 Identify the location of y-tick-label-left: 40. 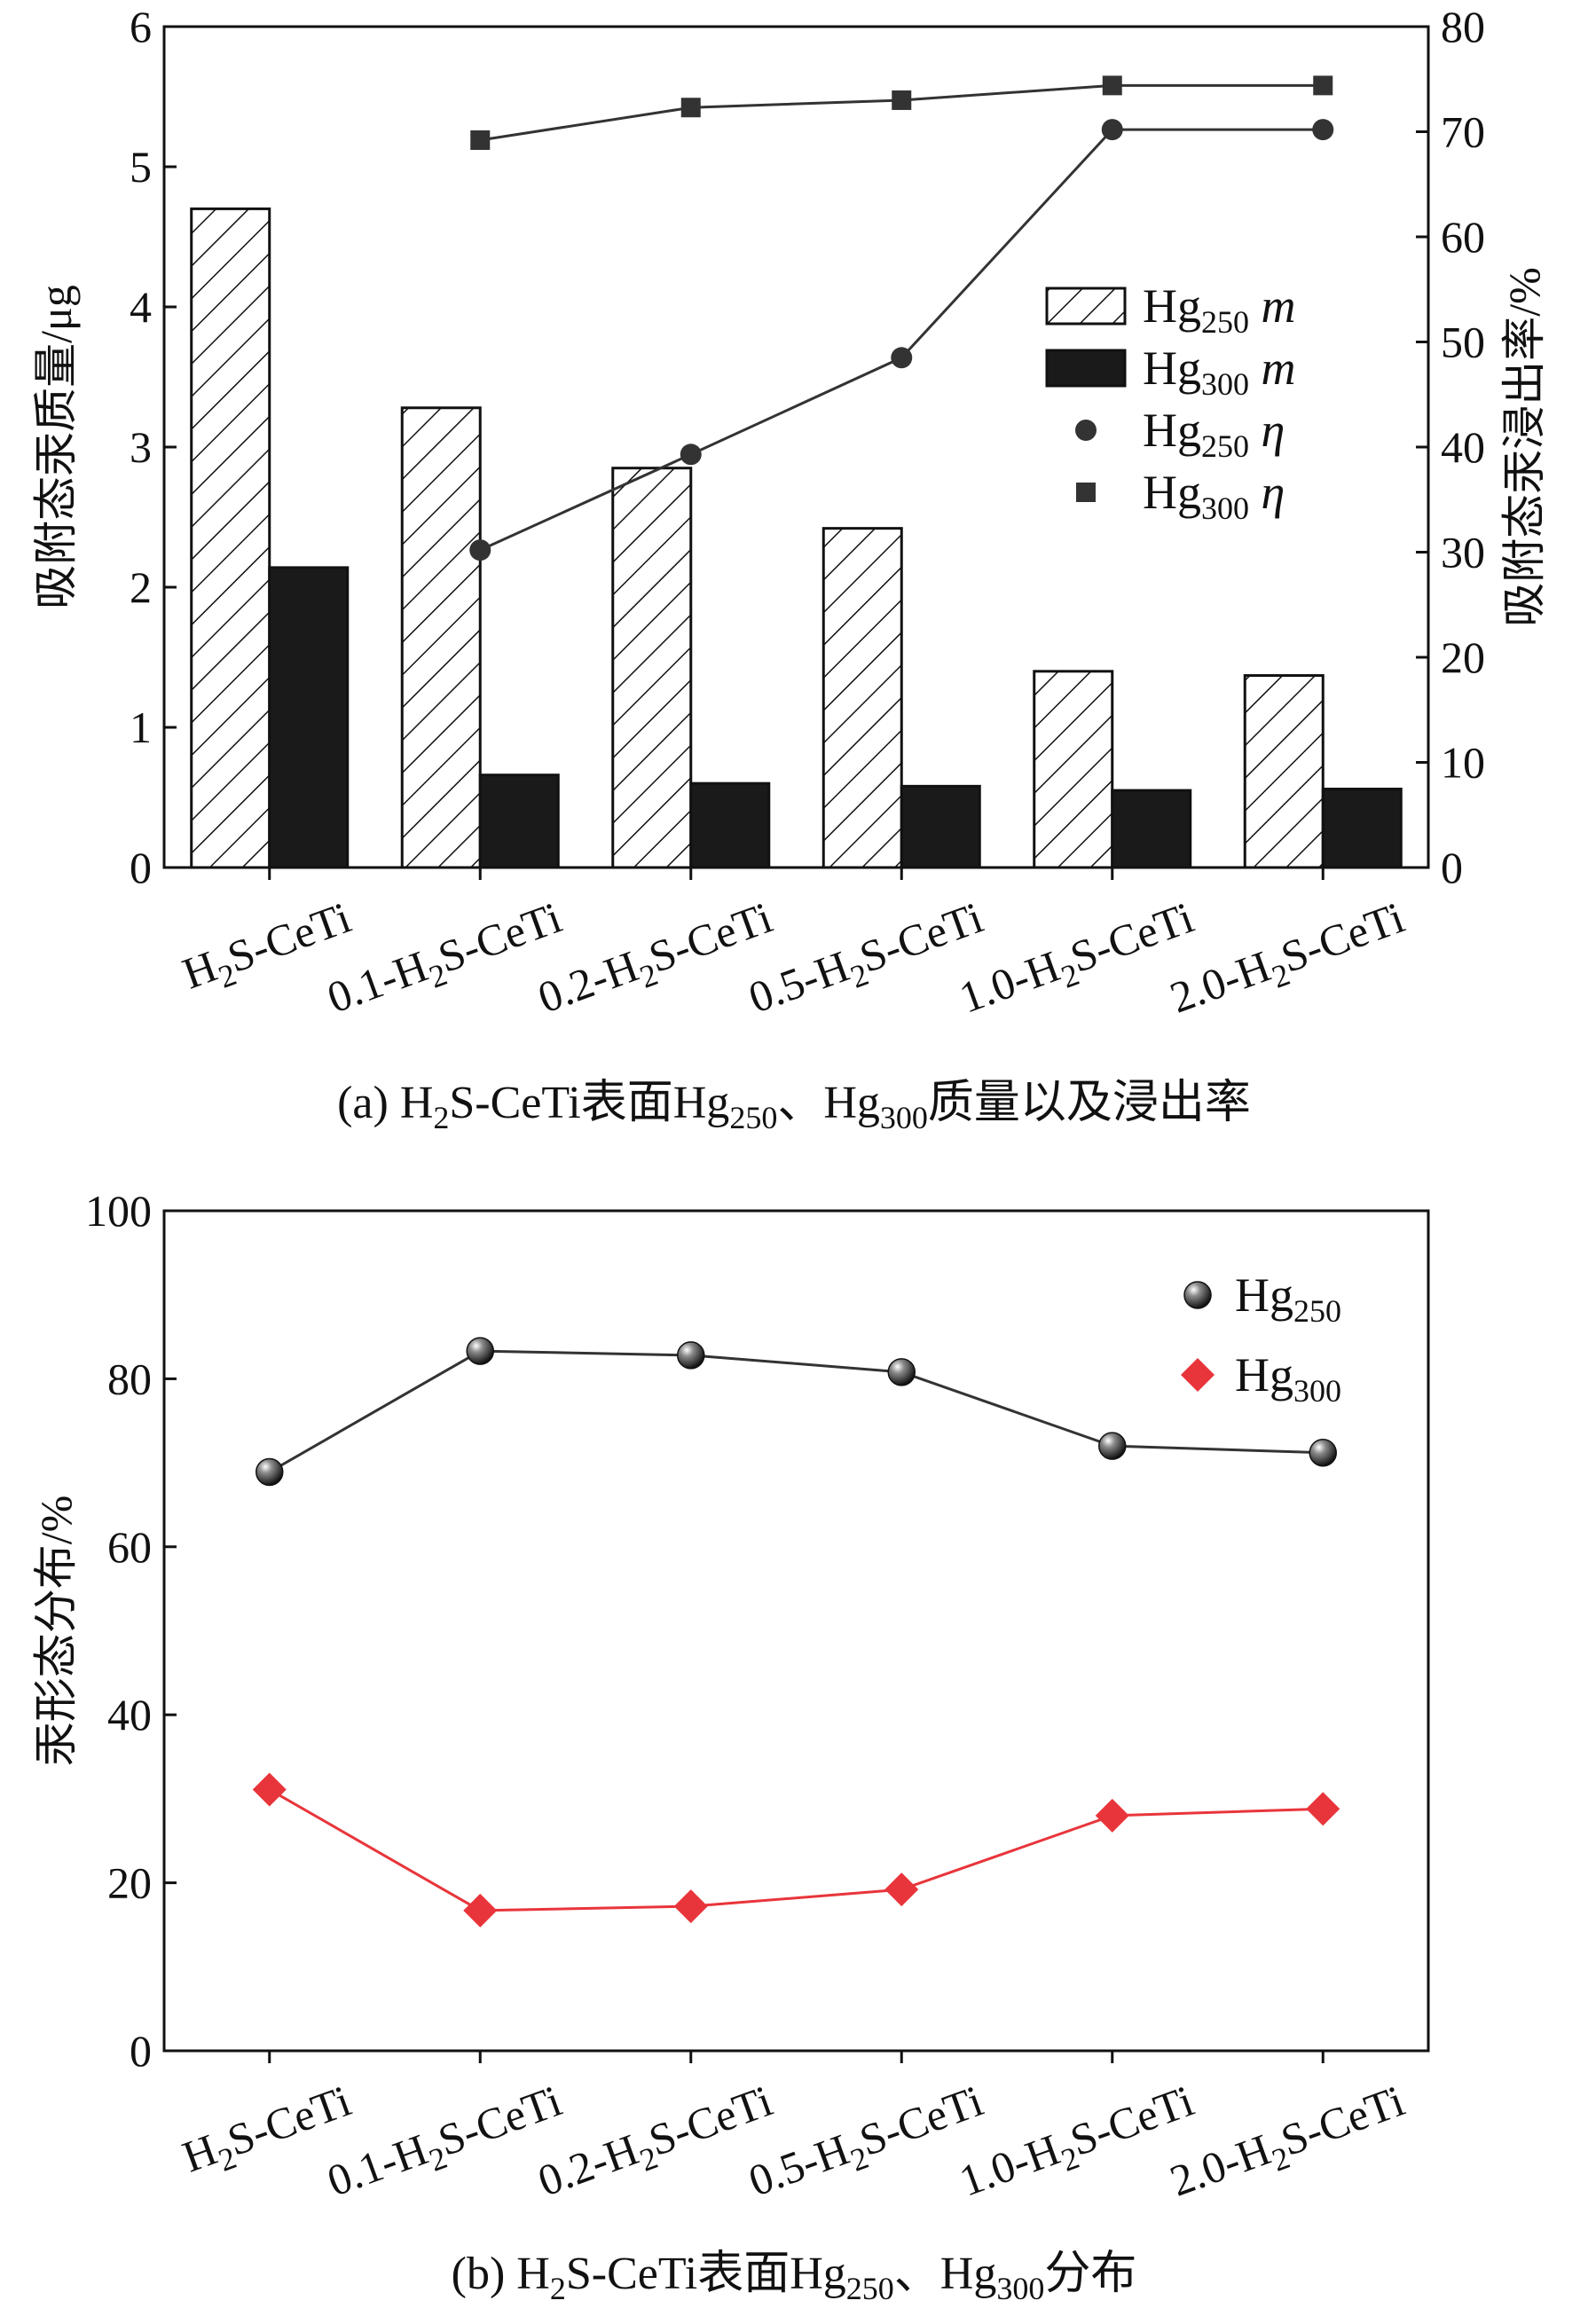
(129, 1715).